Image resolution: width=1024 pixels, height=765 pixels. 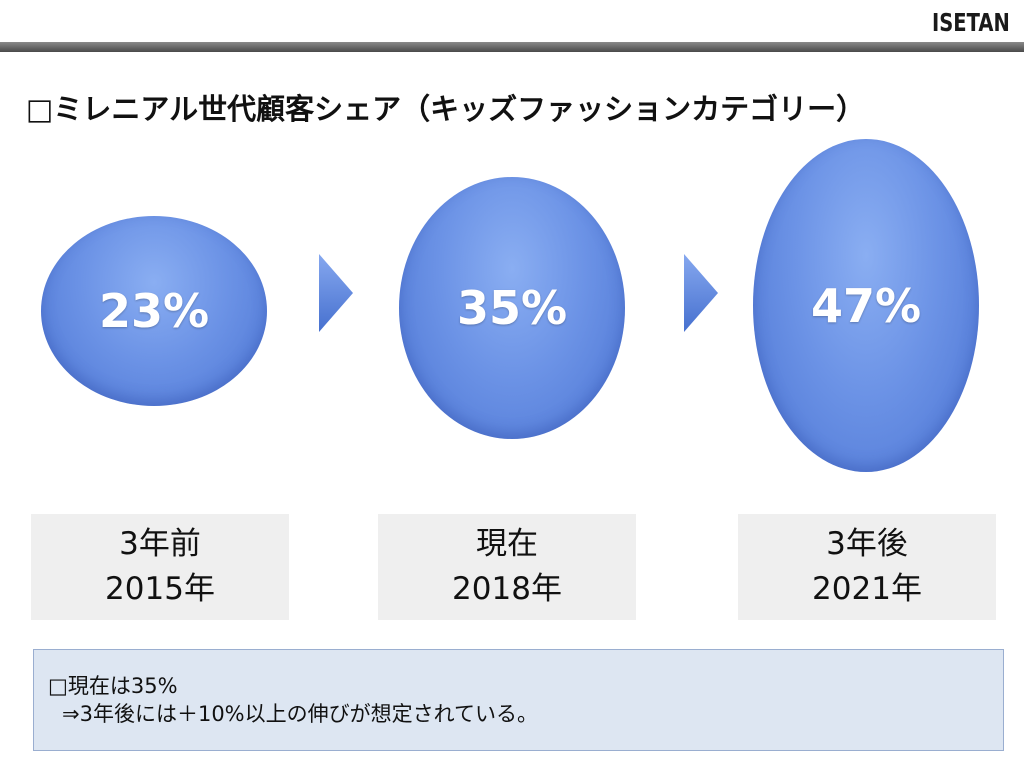 What do you see at coordinates (971, 22) in the screenshot?
I see `isetan-logo: ISETAN` at bounding box center [971, 22].